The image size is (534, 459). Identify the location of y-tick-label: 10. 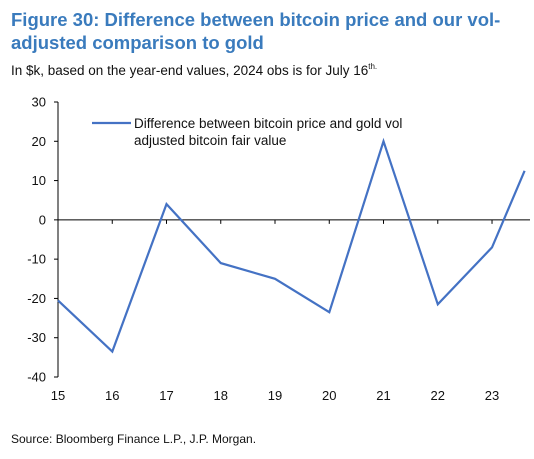
(39, 180).